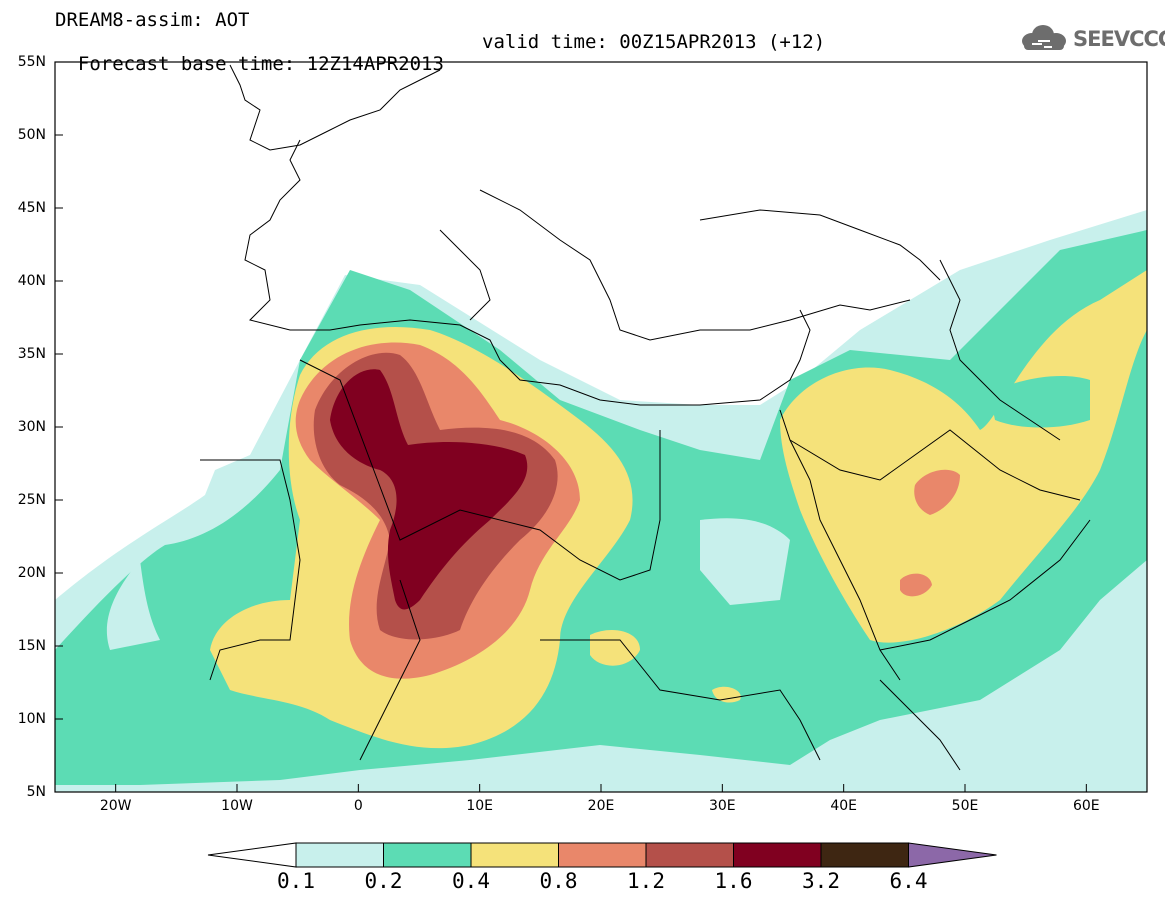  What do you see at coordinates (31, 719) in the screenshot?
I see `lat-tick-label: 10N` at bounding box center [31, 719].